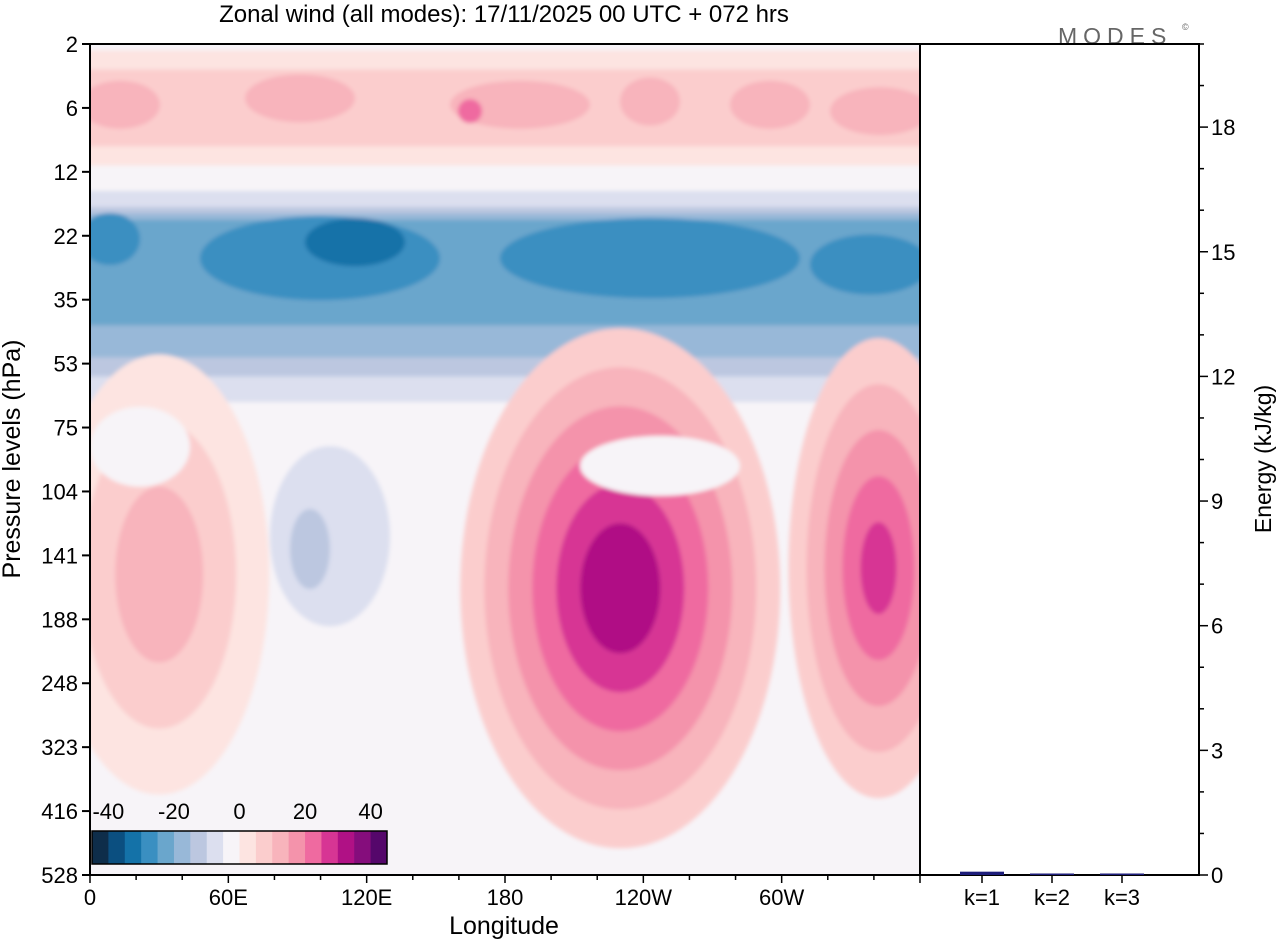 The image size is (1280, 942). I want to click on x-tick-label: 120W, so click(644, 897).